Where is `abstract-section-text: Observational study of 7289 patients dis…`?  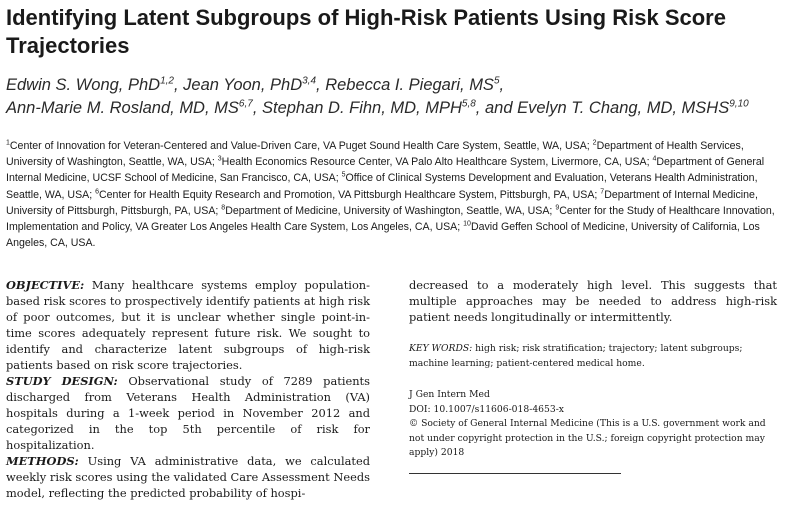
abstract-section-text: Observational study of 7289 patients dis… is located at coordinates (188, 413).